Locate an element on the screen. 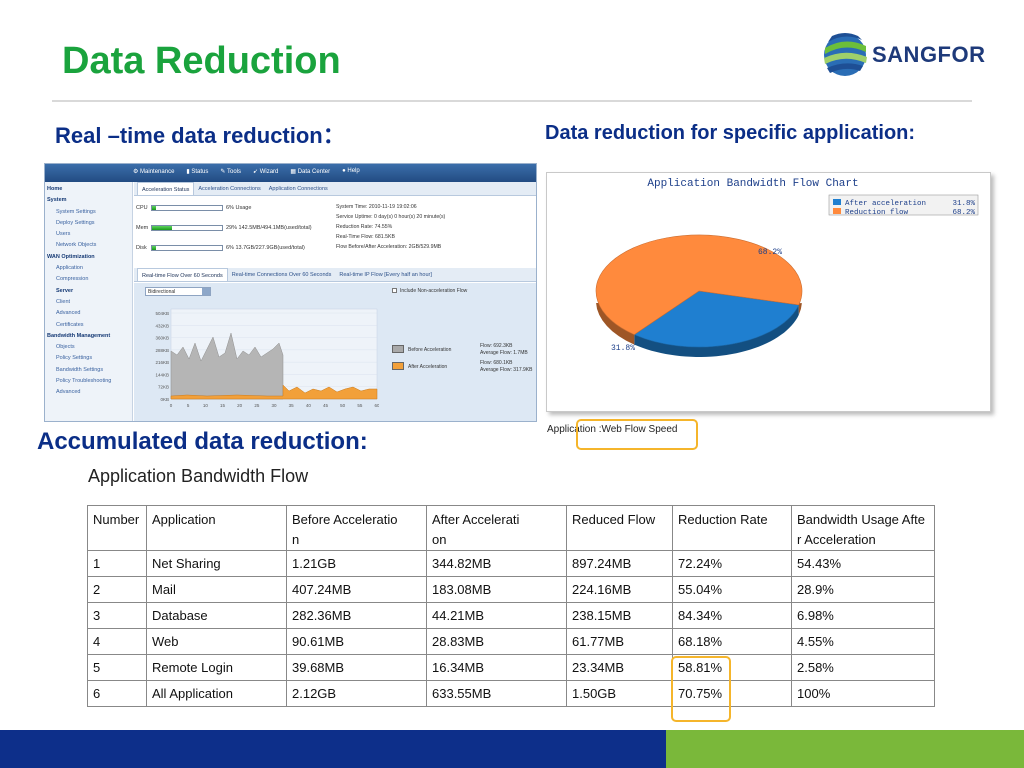  cpu-usage-bar is located at coordinates (187, 208).